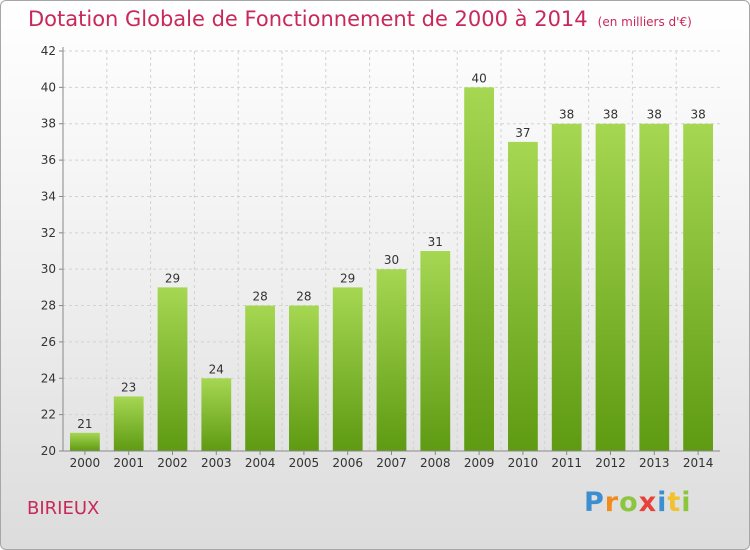  What do you see at coordinates (128, 463) in the screenshot?
I see `x-tick-label: 2001` at bounding box center [128, 463].